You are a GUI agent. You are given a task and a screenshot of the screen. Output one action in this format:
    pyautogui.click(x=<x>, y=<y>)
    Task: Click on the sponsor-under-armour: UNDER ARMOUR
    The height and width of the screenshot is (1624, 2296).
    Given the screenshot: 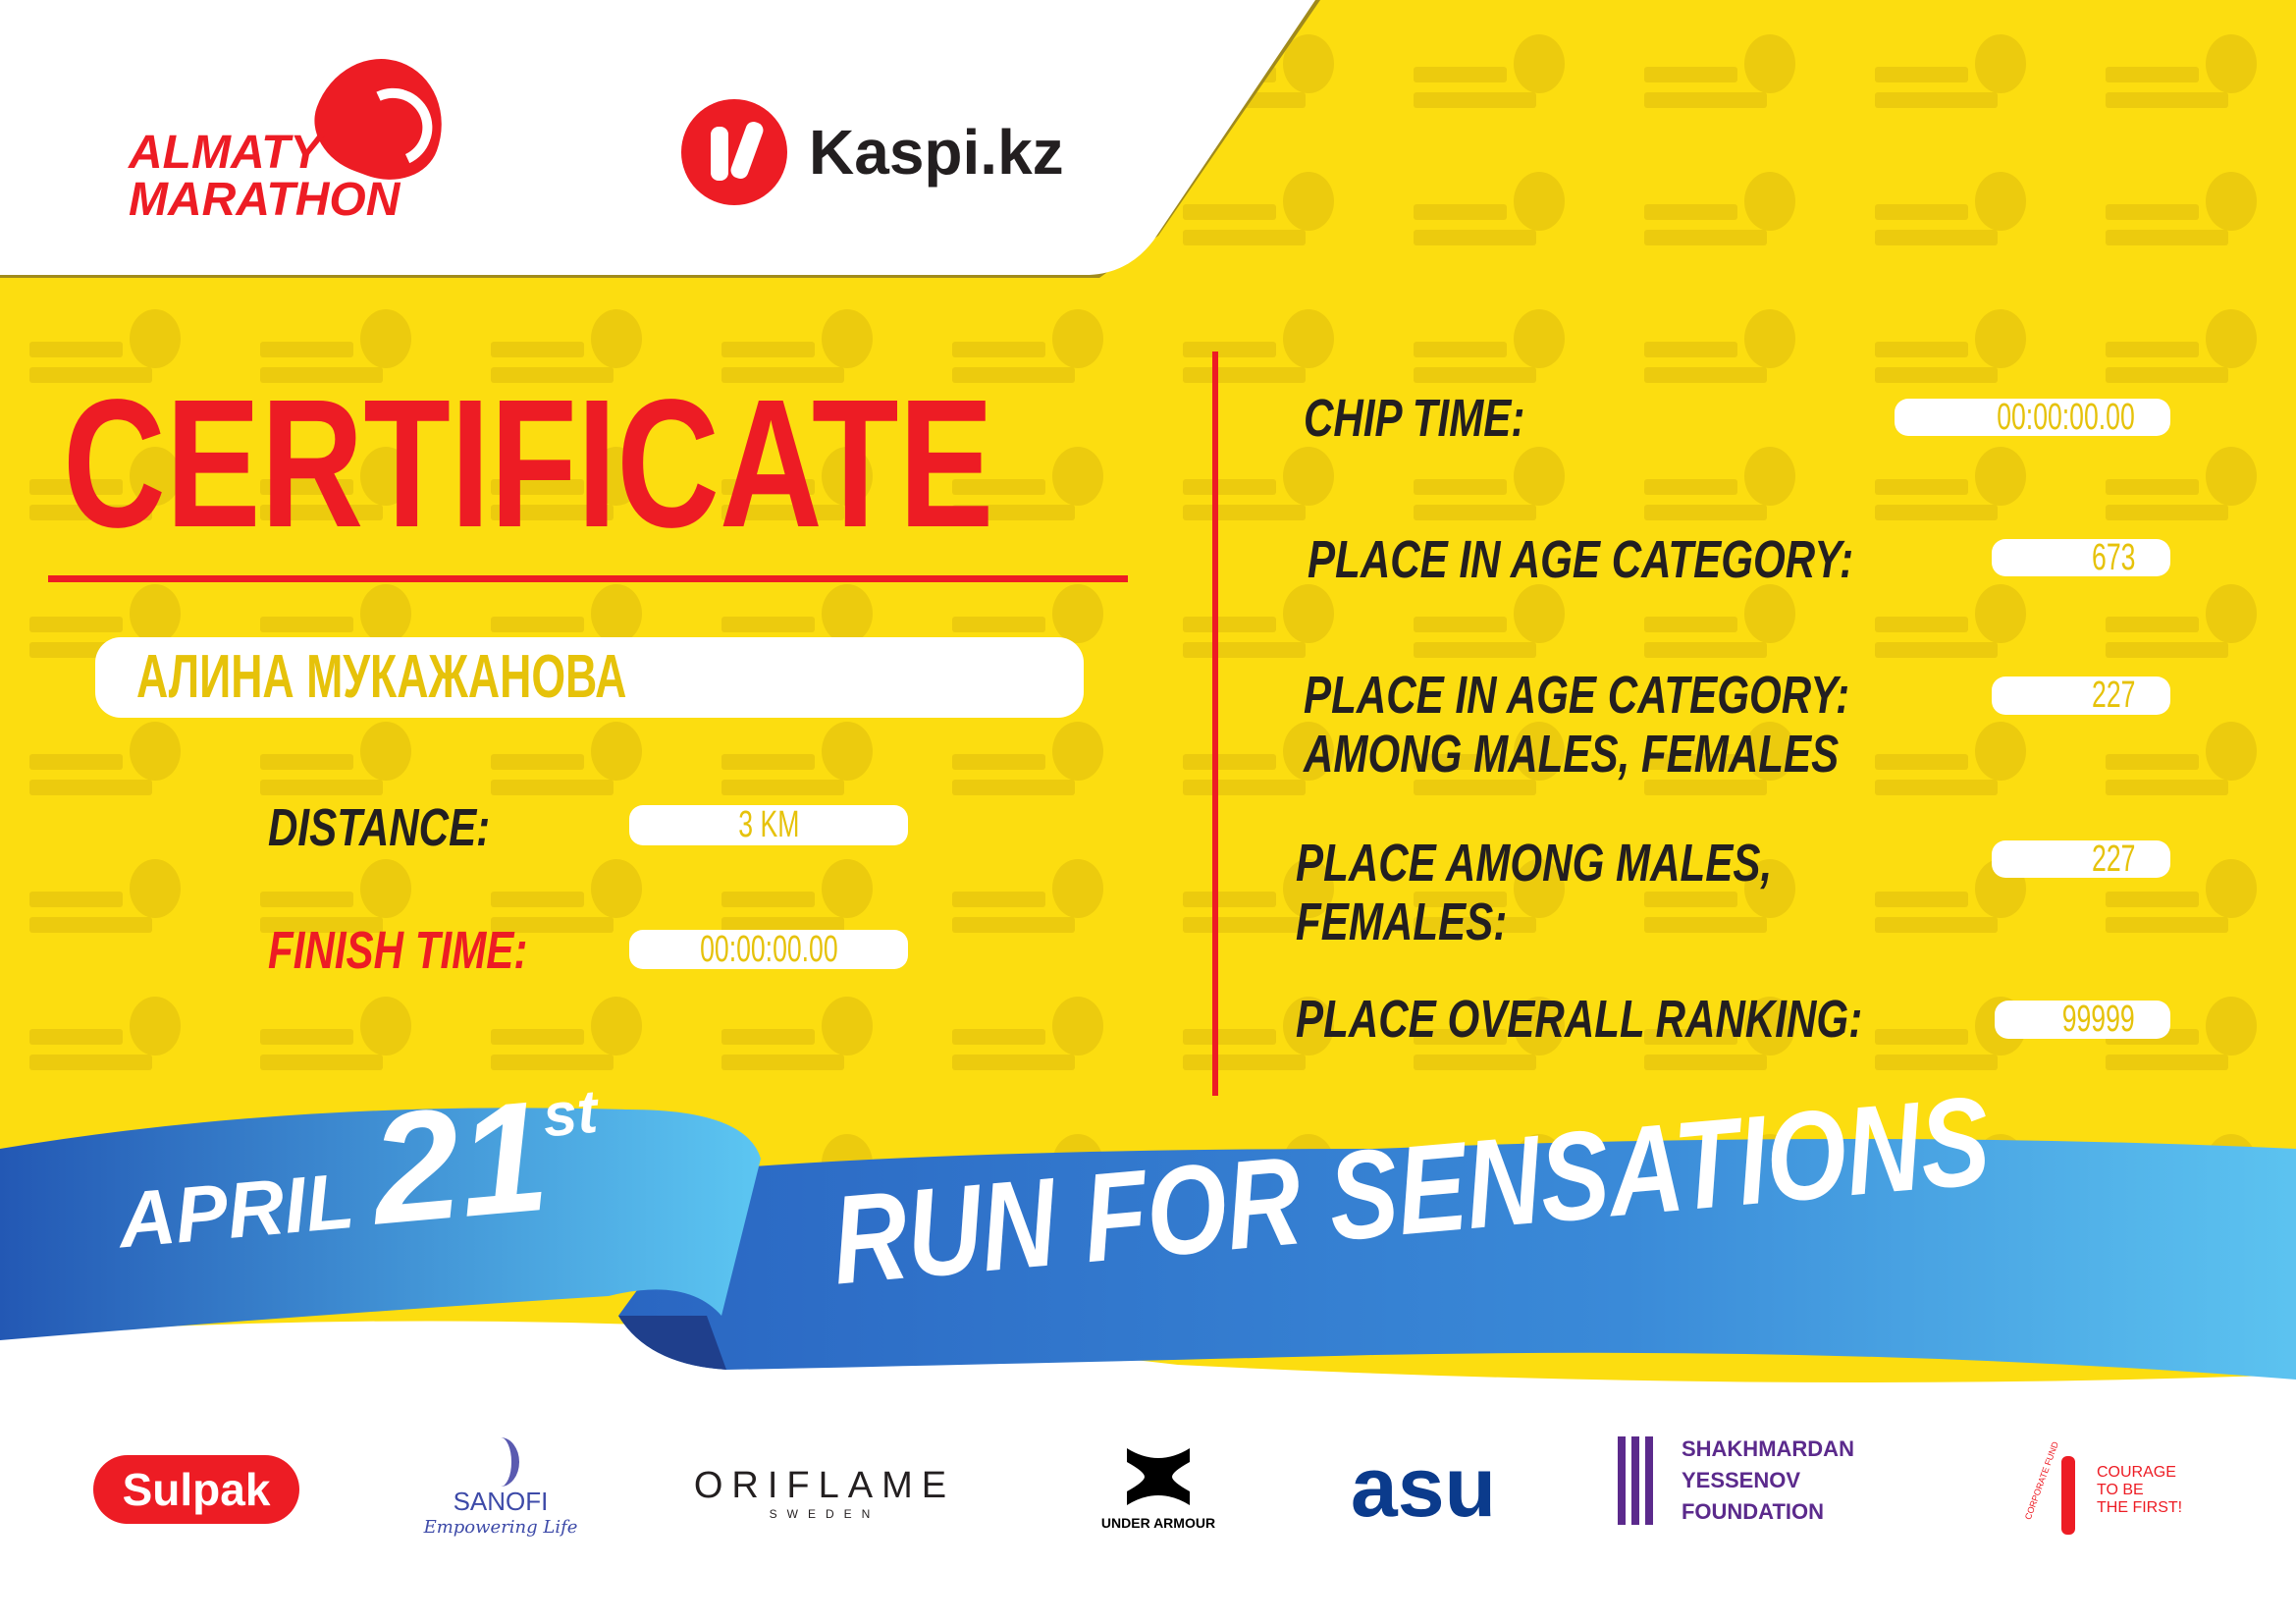 What is the action you would take?
    pyautogui.click(x=1158, y=1487)
    